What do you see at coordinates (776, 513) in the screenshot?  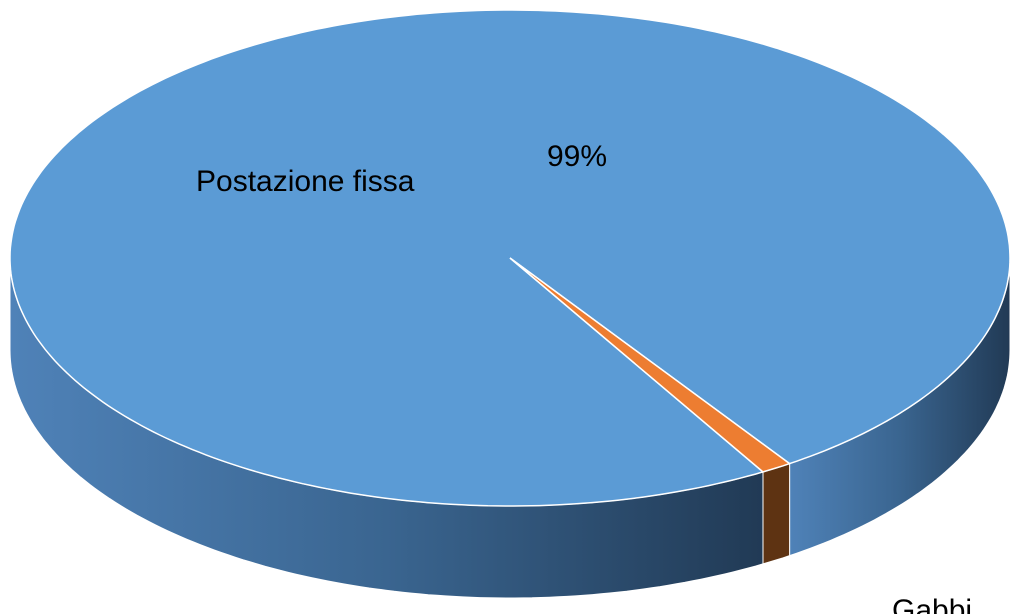 I see `pie-side` at bounding box center [776, 513].